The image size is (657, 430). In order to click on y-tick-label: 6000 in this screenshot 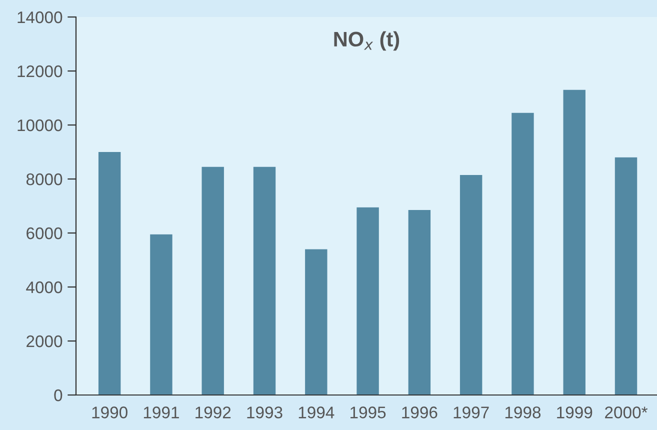, I will do `click(44, 233)`.